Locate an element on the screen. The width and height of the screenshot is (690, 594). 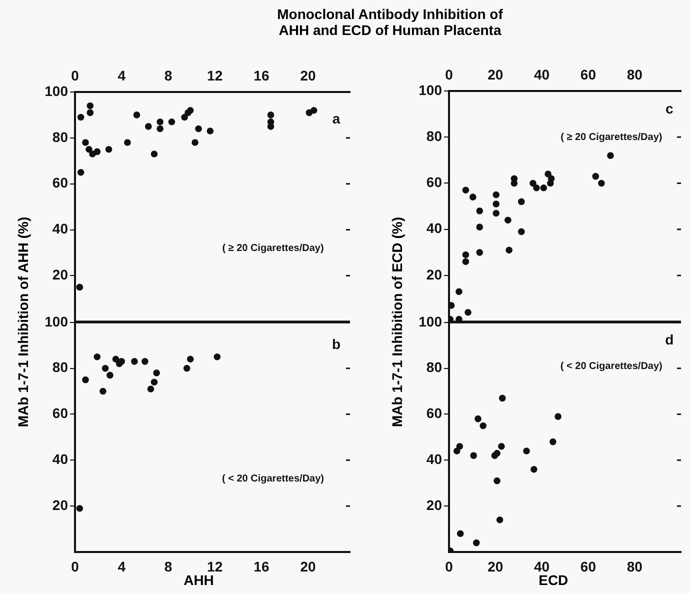
y-axis-title: MAb 1-7-1 Inhibition of ECD (%) is located at coordinates (397, 321).